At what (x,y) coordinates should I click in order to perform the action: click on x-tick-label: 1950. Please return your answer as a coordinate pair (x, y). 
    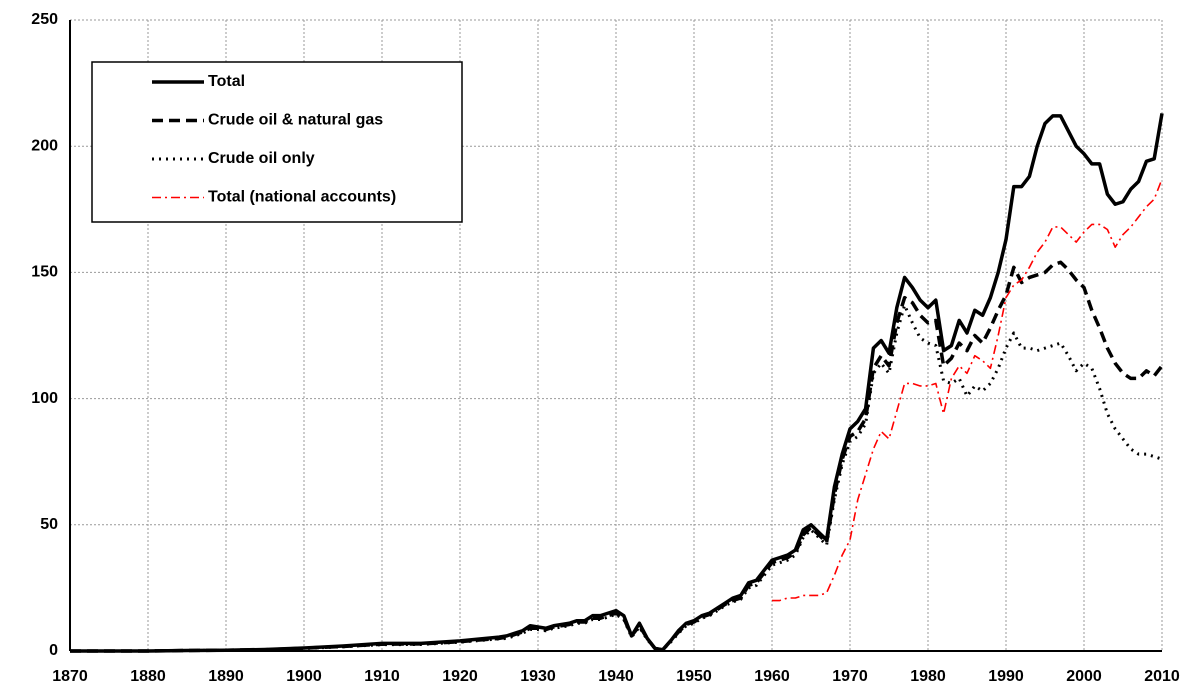
    Looking at the image, I should click on (694, 676).